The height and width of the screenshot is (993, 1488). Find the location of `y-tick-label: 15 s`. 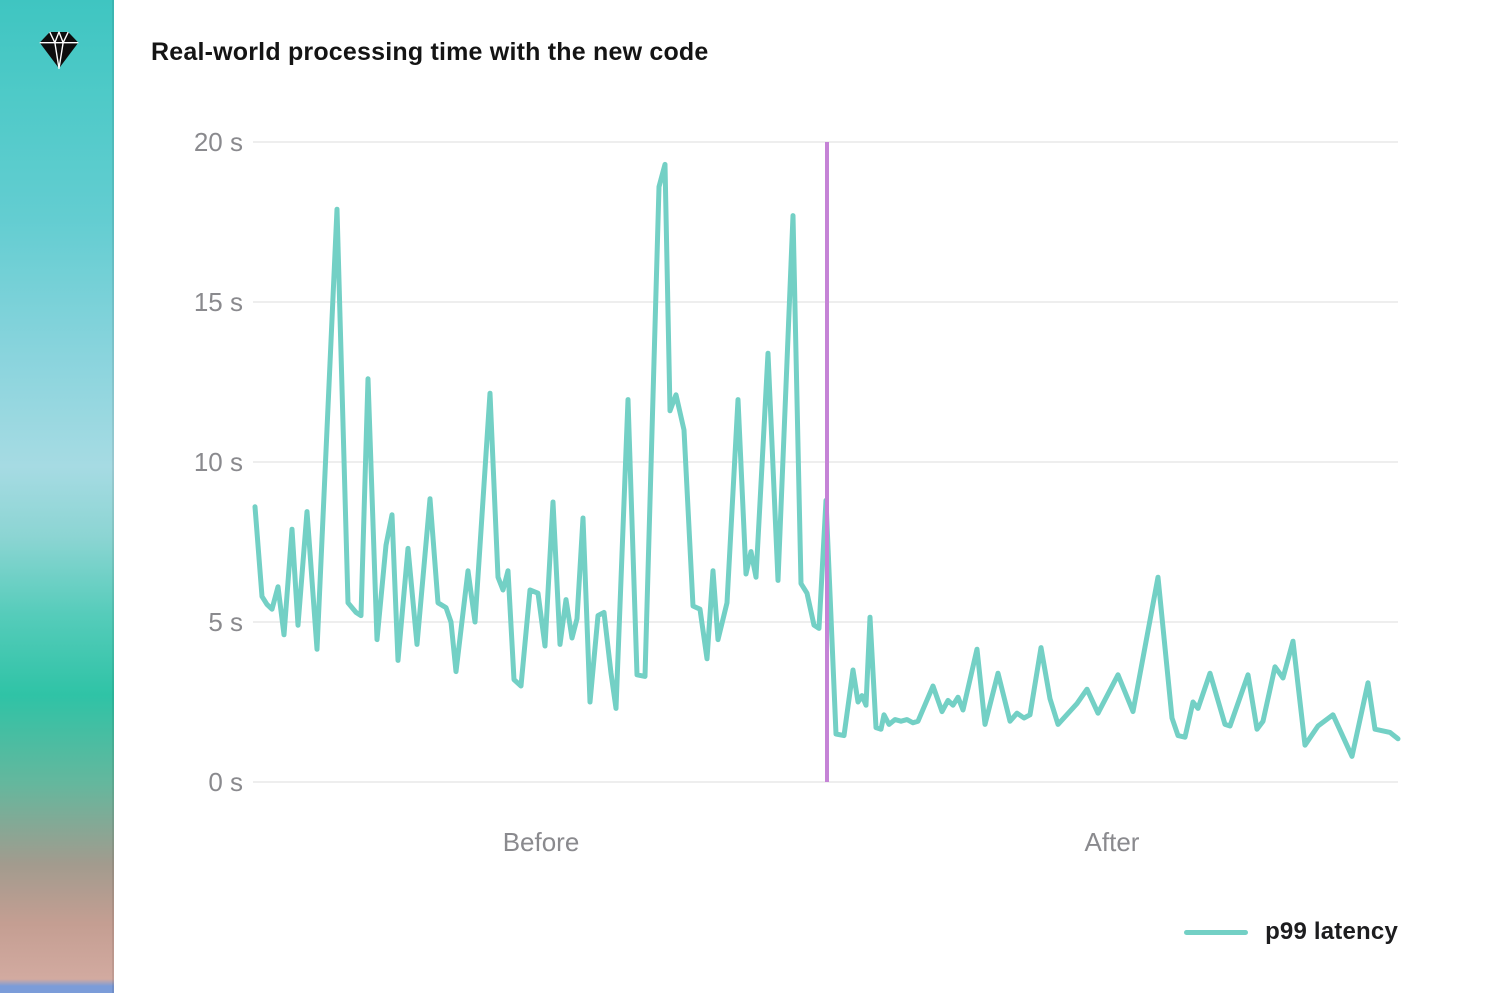

y-tick-label: 15 s is located at coordinates (218, 302).